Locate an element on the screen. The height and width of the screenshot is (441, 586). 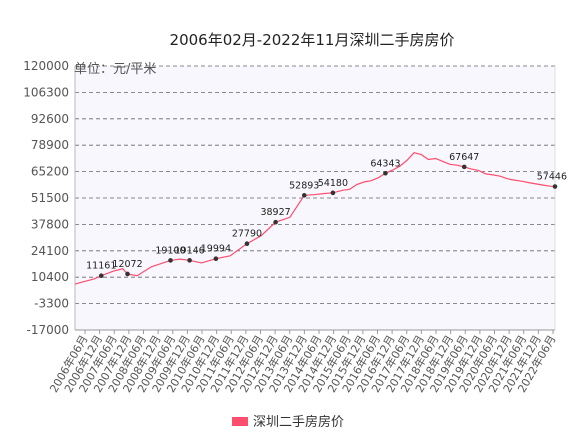
y-tick-label: 10400 is located at coordinates (50, 277).